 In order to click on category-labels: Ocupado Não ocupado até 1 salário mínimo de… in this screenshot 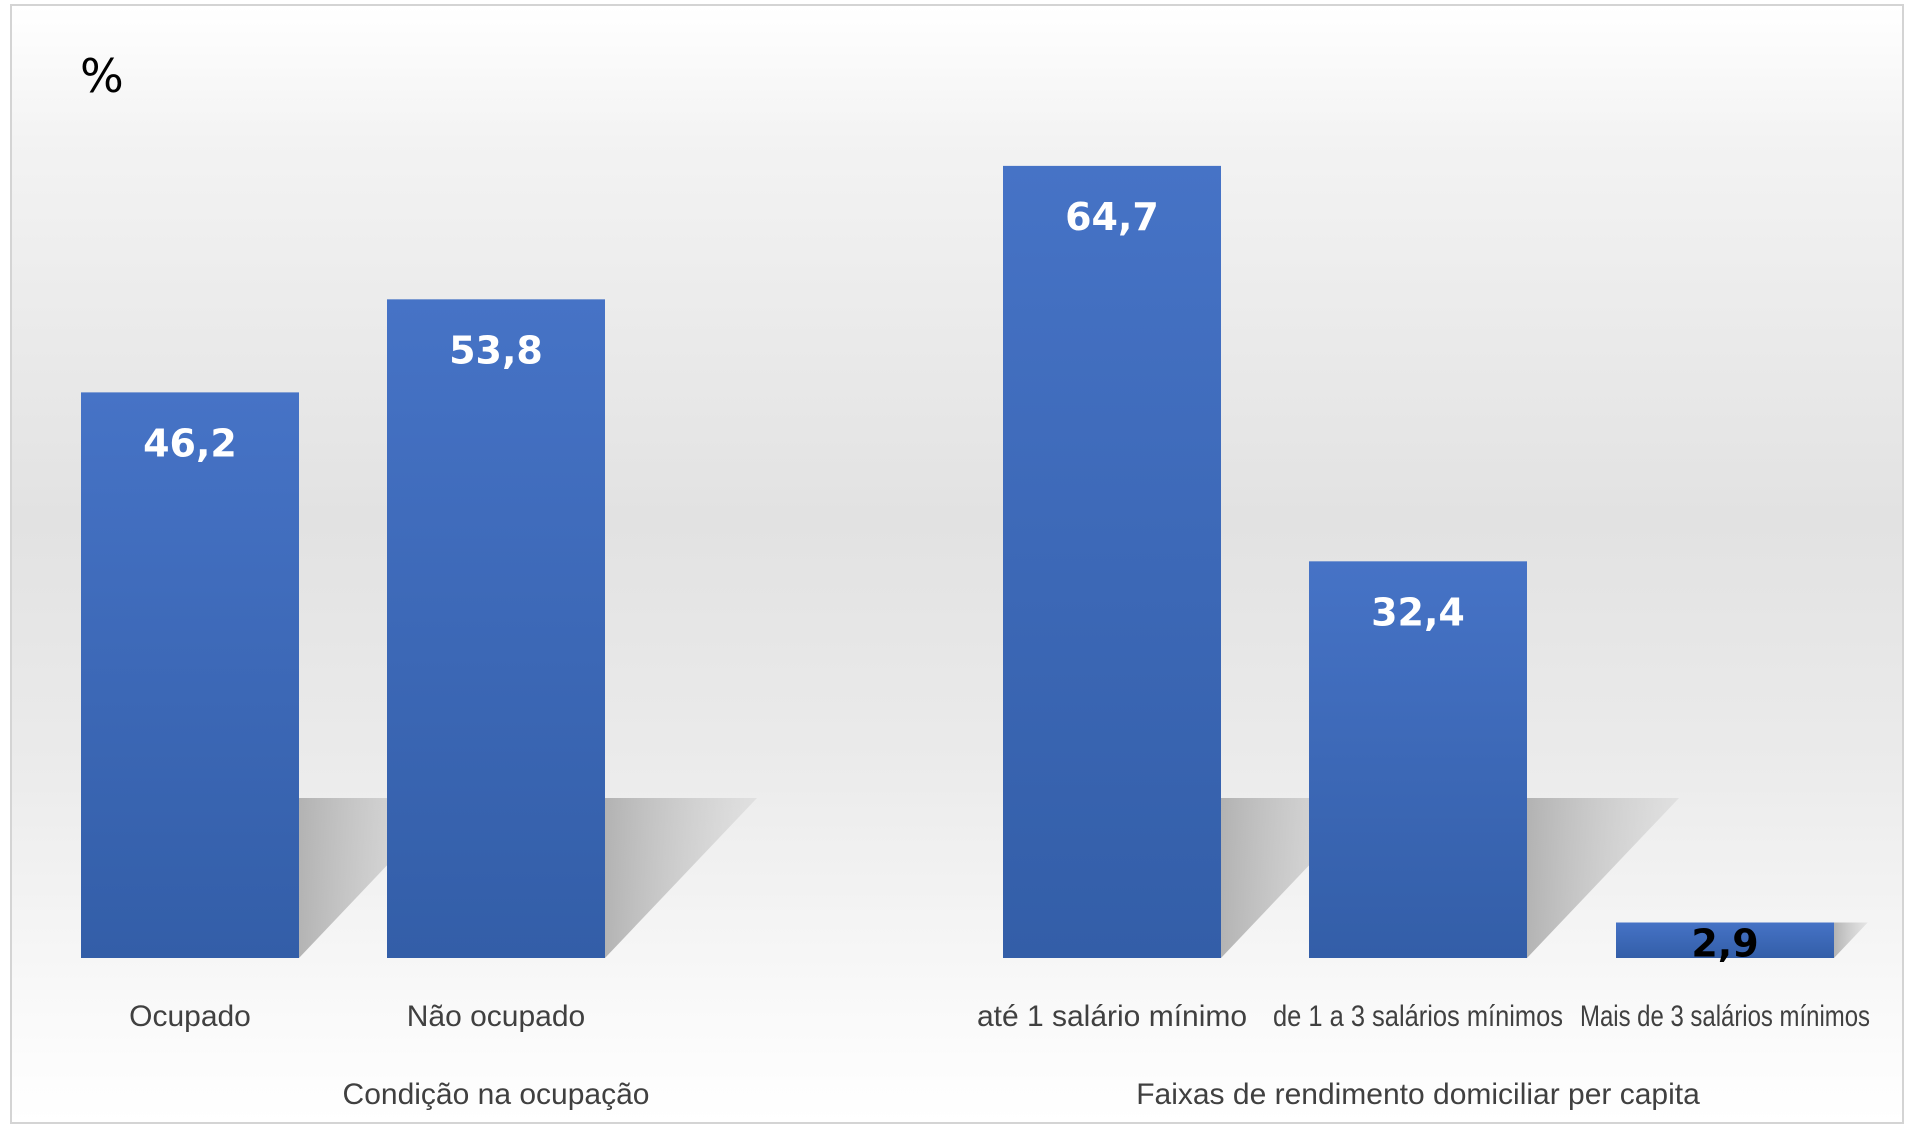, I will do `click(999, 1016)`.